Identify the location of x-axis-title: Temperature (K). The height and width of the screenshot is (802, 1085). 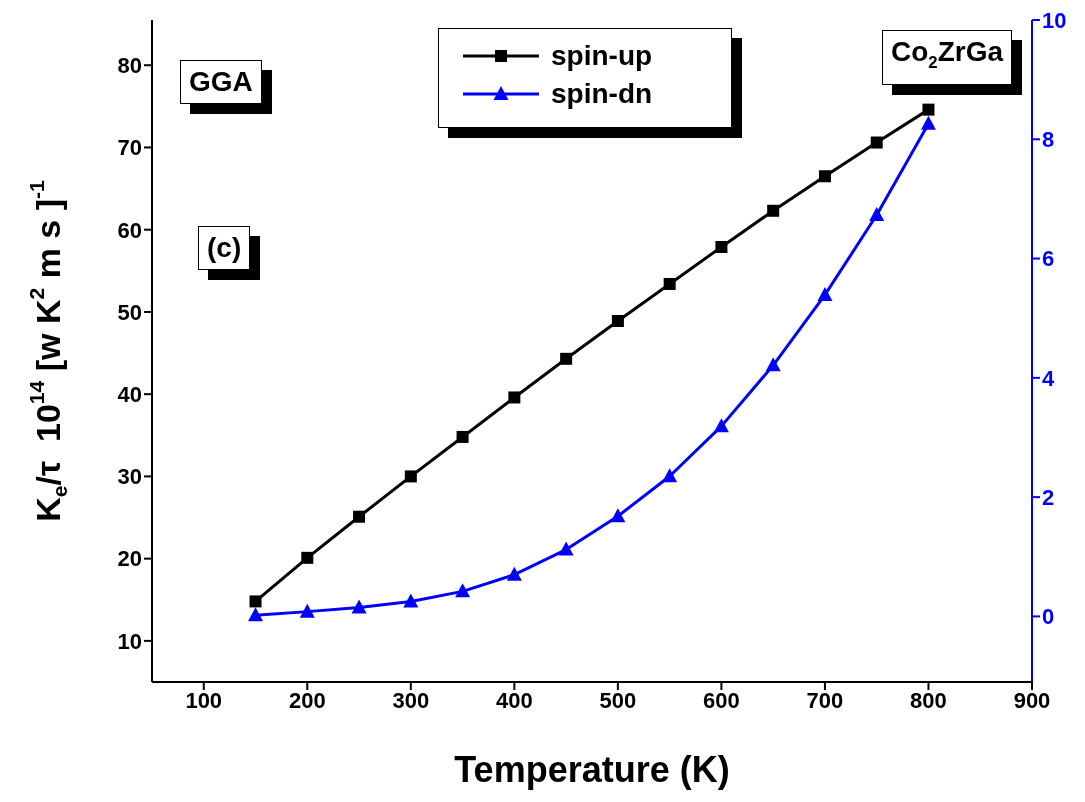
(592, 769).